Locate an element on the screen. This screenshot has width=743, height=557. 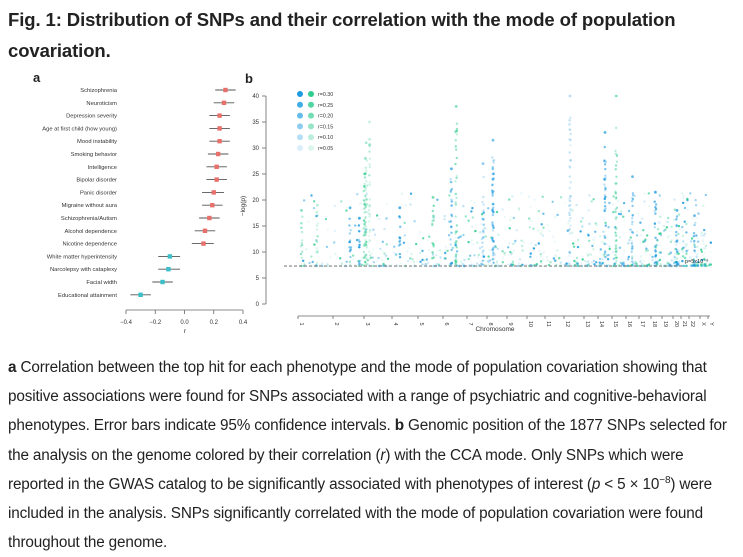
legend-label: r=0.30 is located at coordinates (325, 95).